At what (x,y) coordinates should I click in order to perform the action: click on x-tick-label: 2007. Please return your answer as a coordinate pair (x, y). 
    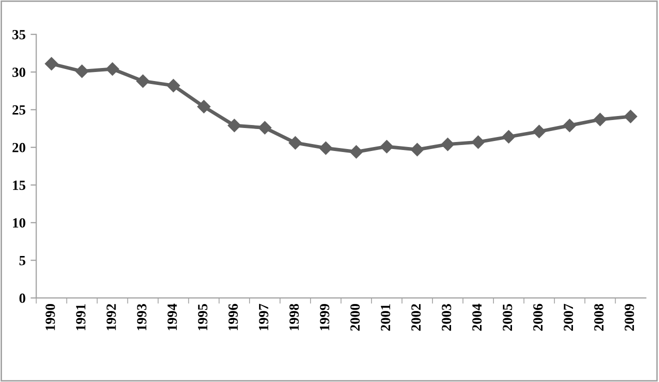
    Looking at the image, I should click on (569, 317).